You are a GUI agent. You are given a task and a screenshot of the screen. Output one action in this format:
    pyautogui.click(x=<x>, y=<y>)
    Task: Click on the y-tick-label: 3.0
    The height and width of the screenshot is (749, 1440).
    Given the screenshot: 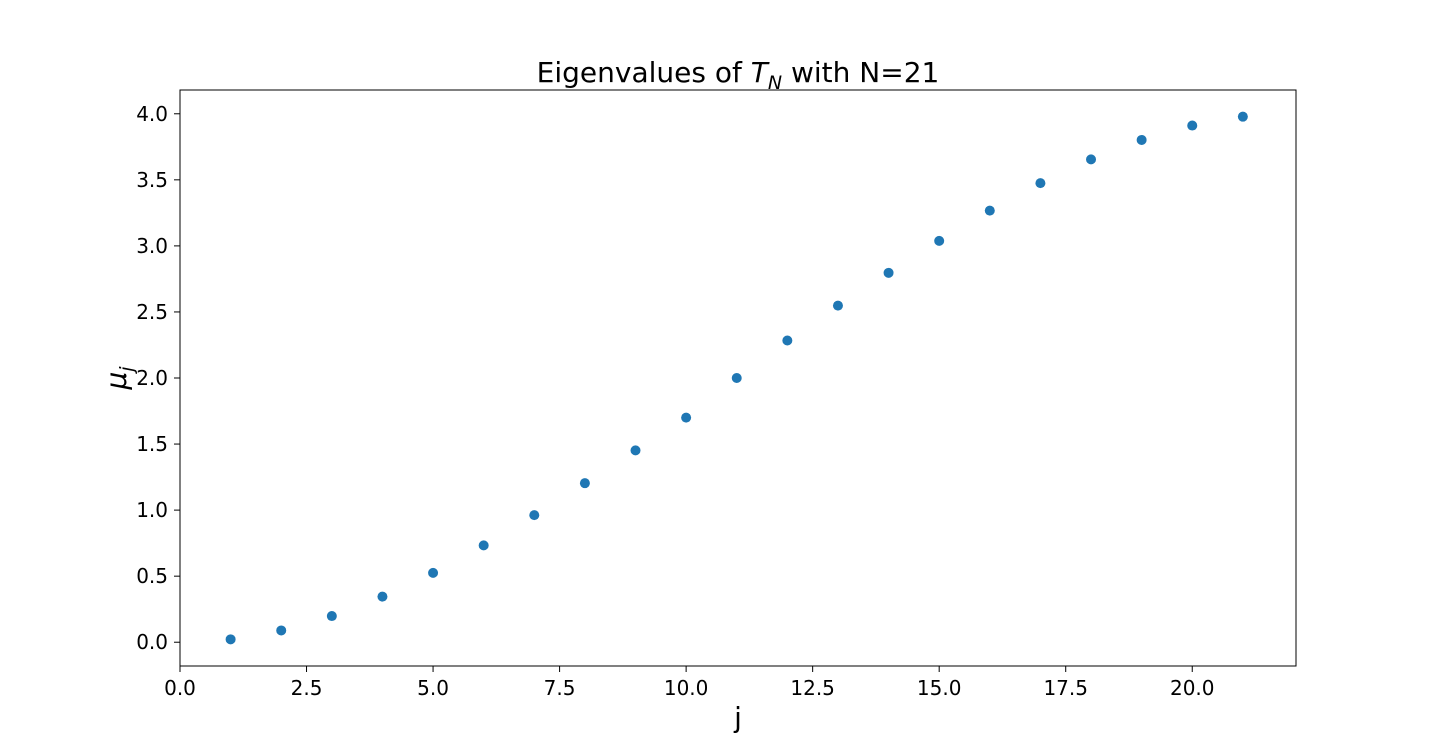 What is the action you would take?
    pyautogui.click(x=152, y=246)
    